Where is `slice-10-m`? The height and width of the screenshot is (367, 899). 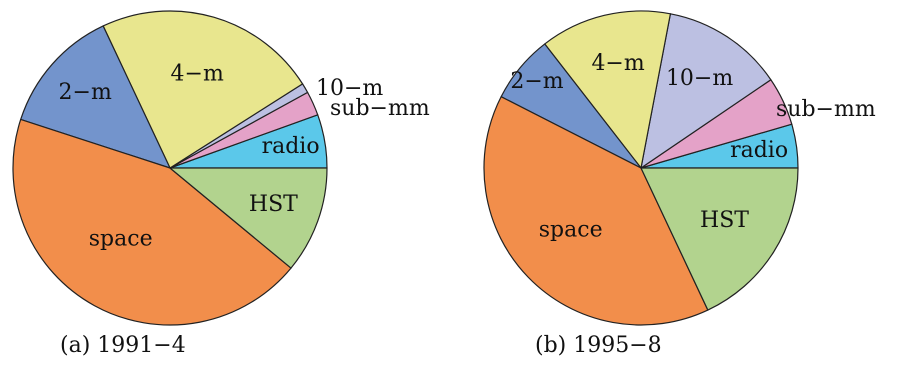 slice-10-m is located at coordinates (706, 91).